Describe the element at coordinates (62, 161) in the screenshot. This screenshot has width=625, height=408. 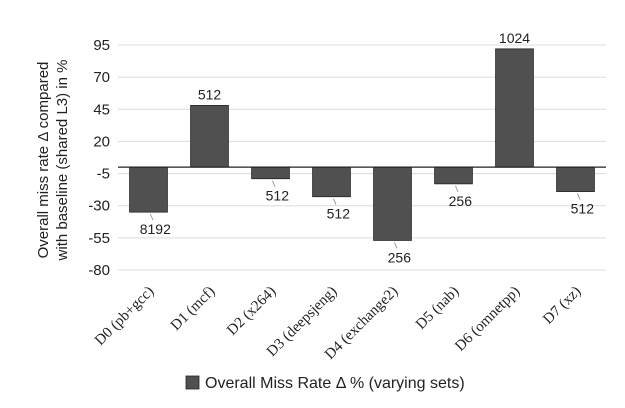
I see `y-axis-title-line-2: with baseline (shared L3) in %` at that location.